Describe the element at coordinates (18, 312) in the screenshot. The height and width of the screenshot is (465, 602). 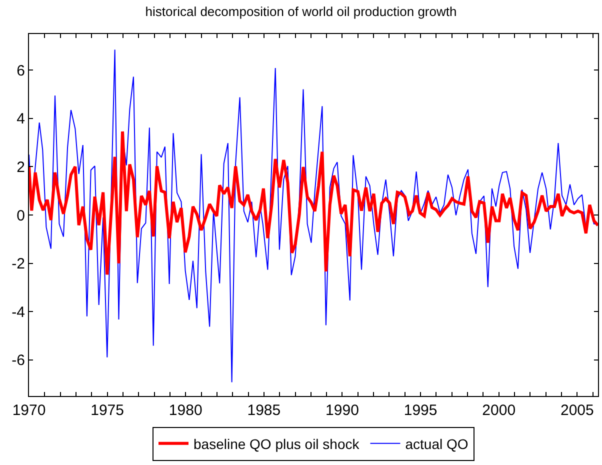
I see `y-tick-label: -4` at that location.